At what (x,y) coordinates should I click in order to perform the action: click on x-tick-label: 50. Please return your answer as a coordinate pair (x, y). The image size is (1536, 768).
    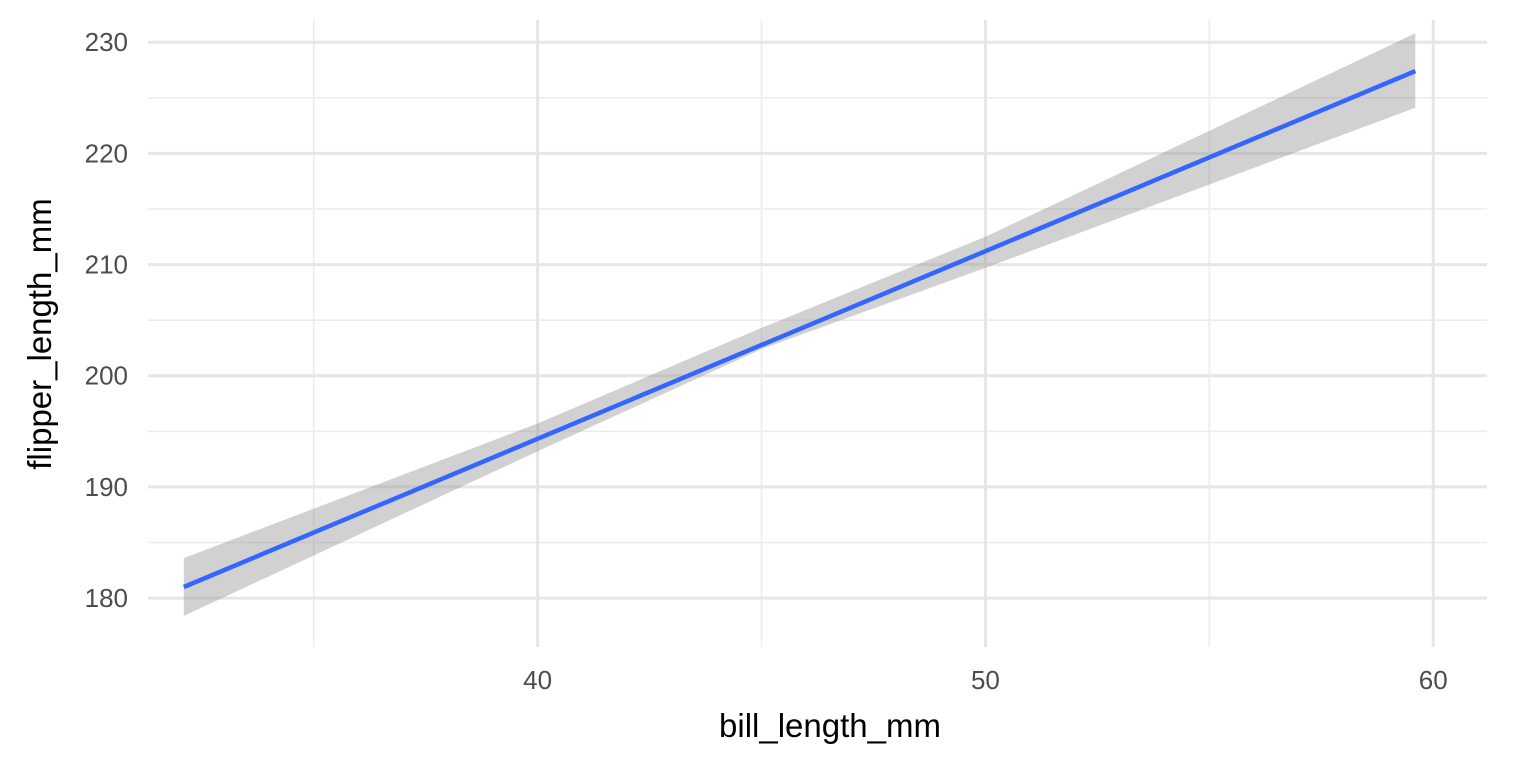
    Looking at the image, I should click on (985, 680).